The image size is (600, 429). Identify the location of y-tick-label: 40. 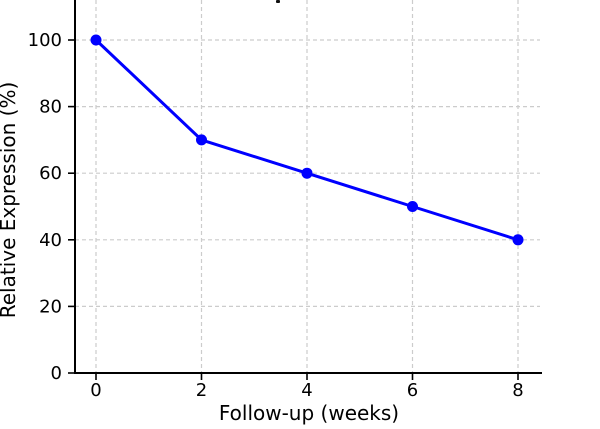
(50, 240).